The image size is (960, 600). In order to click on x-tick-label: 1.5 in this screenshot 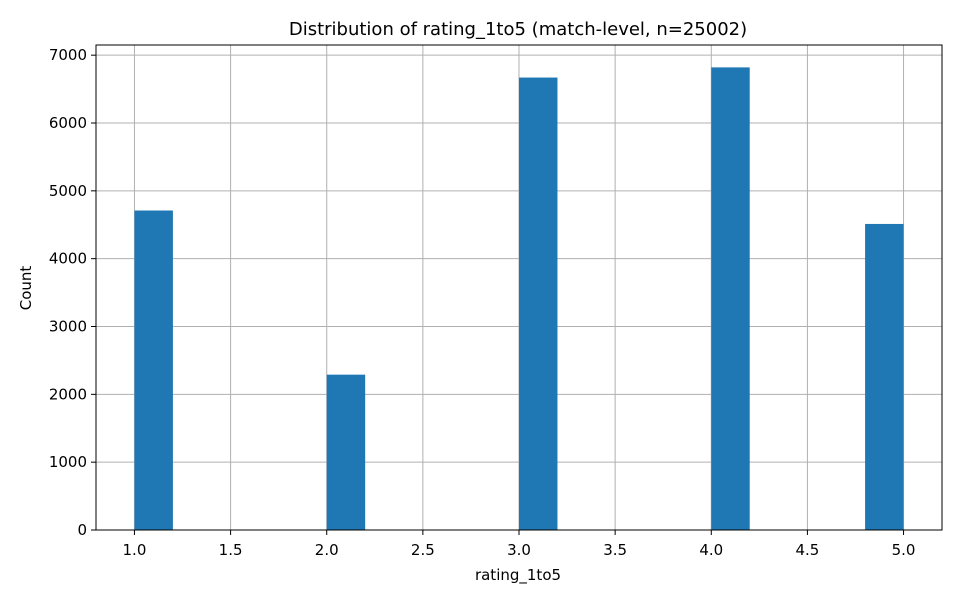, I will do `click(231, 550)`.